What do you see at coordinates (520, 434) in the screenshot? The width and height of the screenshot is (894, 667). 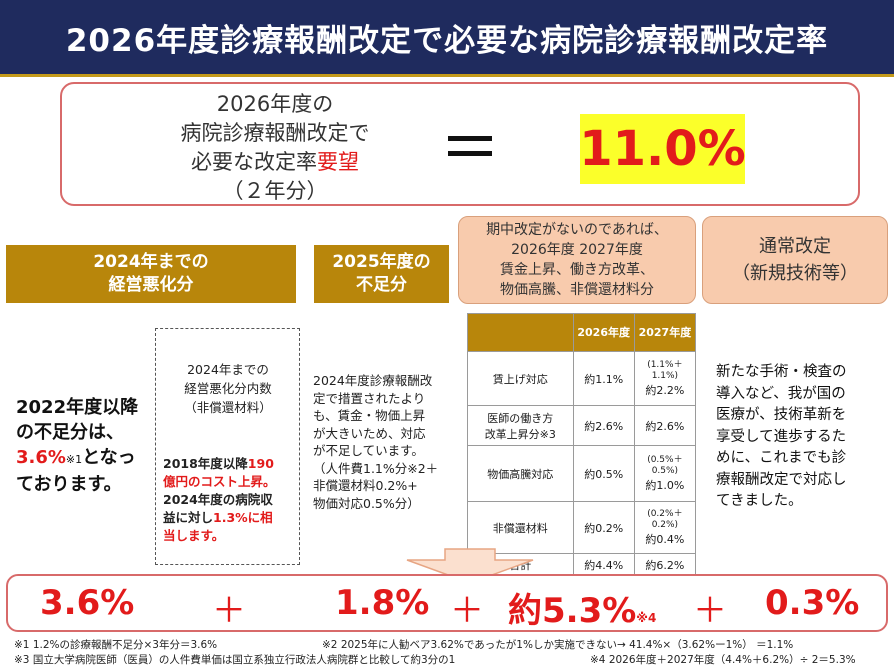 I see `table-row-label-2: 改革上昇分※3` at bounding box center [520, 434].